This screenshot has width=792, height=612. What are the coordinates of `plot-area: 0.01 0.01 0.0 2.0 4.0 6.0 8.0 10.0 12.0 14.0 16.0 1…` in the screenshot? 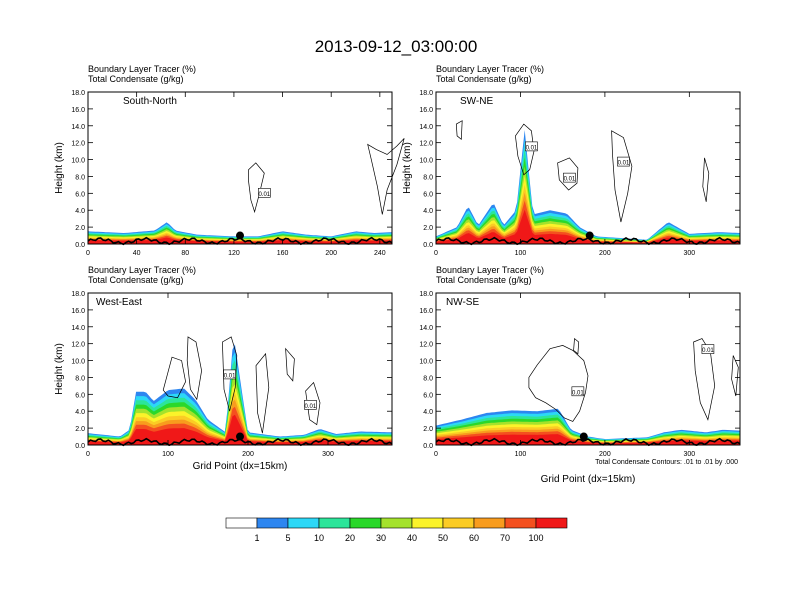 It's located at (232, 374).